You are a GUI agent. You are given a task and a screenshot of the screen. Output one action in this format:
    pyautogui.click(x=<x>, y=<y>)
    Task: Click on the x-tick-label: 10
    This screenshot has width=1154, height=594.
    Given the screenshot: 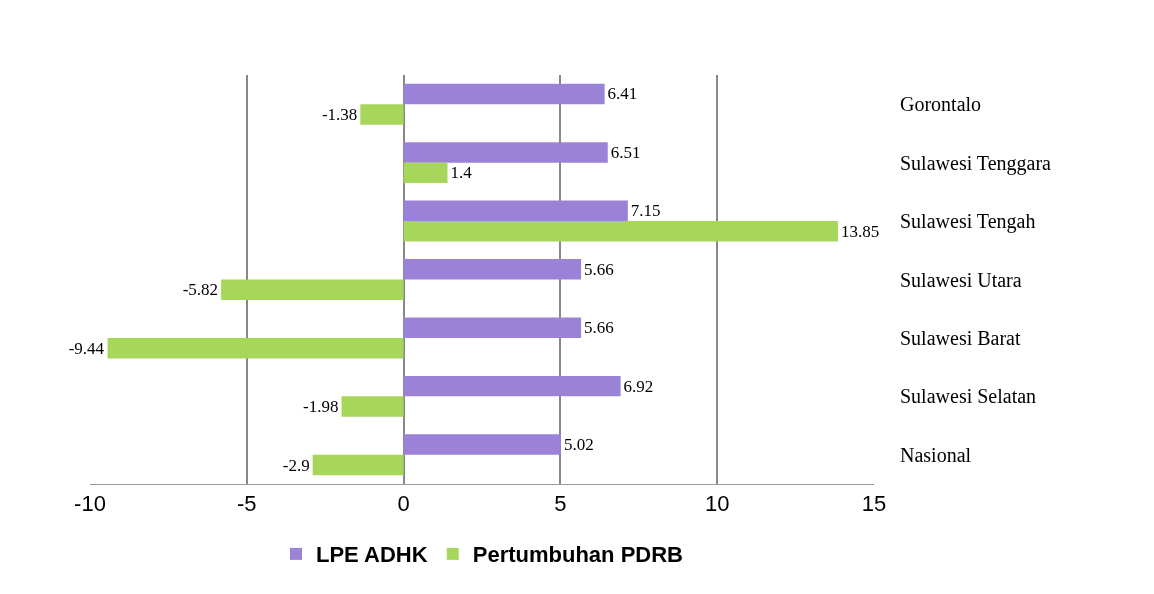 What is the action you would take?
    pyautogui.click(x=717, y=504)
    